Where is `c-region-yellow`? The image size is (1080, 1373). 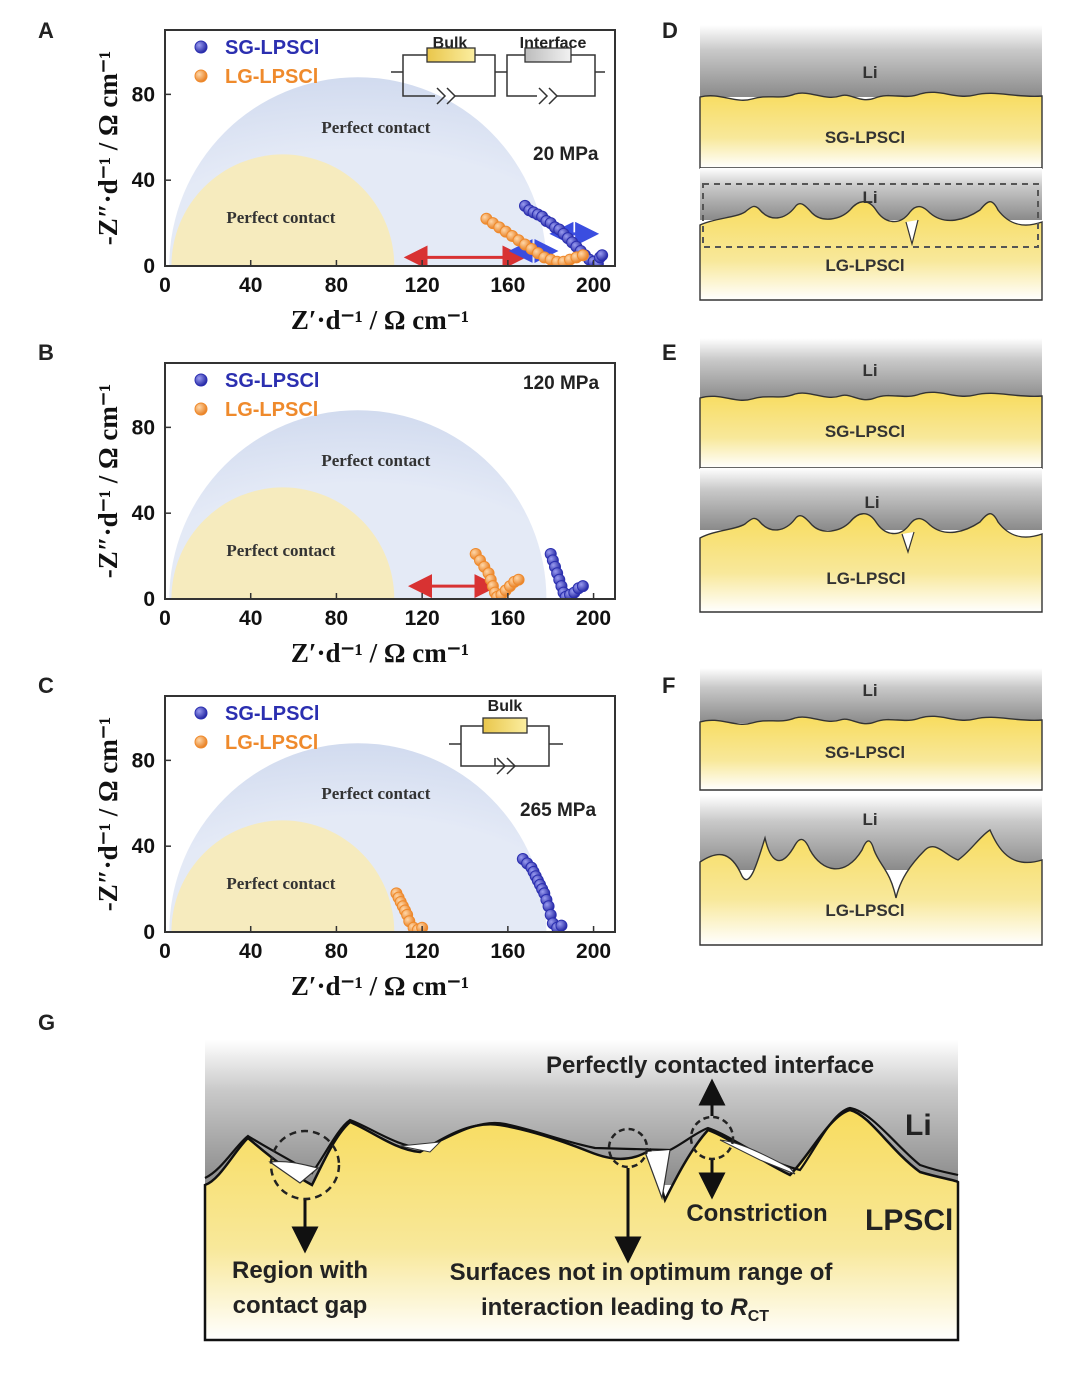
c-region-yellow is located at coordinates (283, 876).